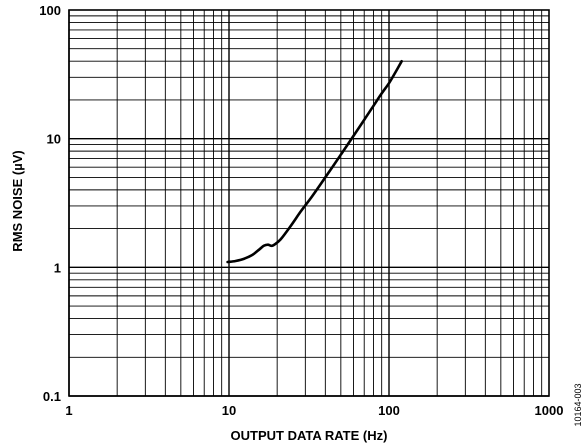 This screenshot has height=447, width=587. What do you see at coordinates (52, 396) in the screenshot?
I see `y-tick-label: 0.1` at bounding box center [52, 396].